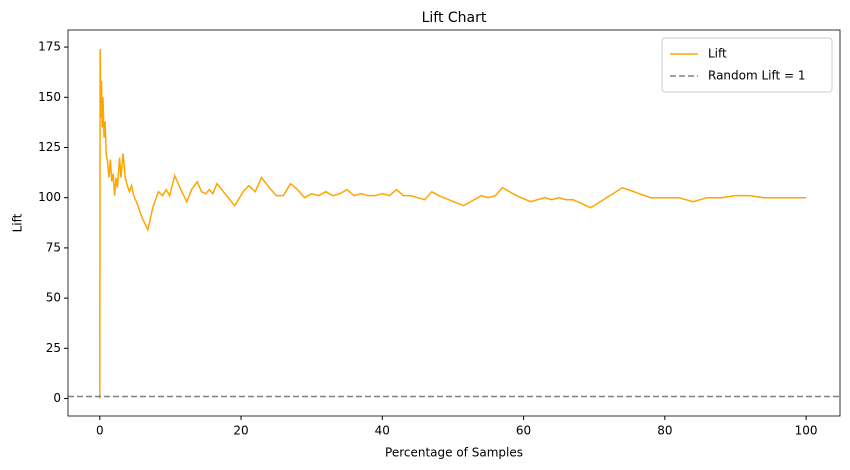 The height and width of the screenshot is (470, 850). Describe the element at coordinates (757, 76) in the screenshot. I see `legend-label: Random Lift = 1` at that location.